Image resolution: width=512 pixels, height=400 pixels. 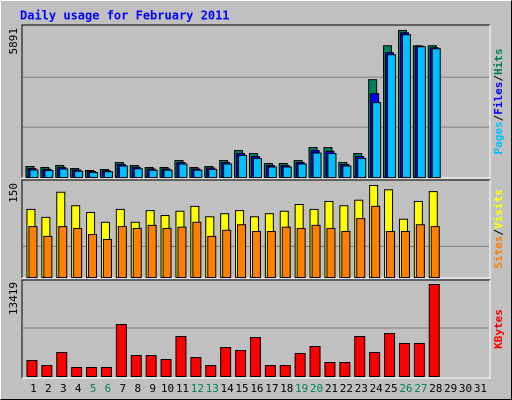 What do you see at coordinates (241, 388) in the screenshot?
I see `x-tick-label: 15` at bounding box center [241, 388].